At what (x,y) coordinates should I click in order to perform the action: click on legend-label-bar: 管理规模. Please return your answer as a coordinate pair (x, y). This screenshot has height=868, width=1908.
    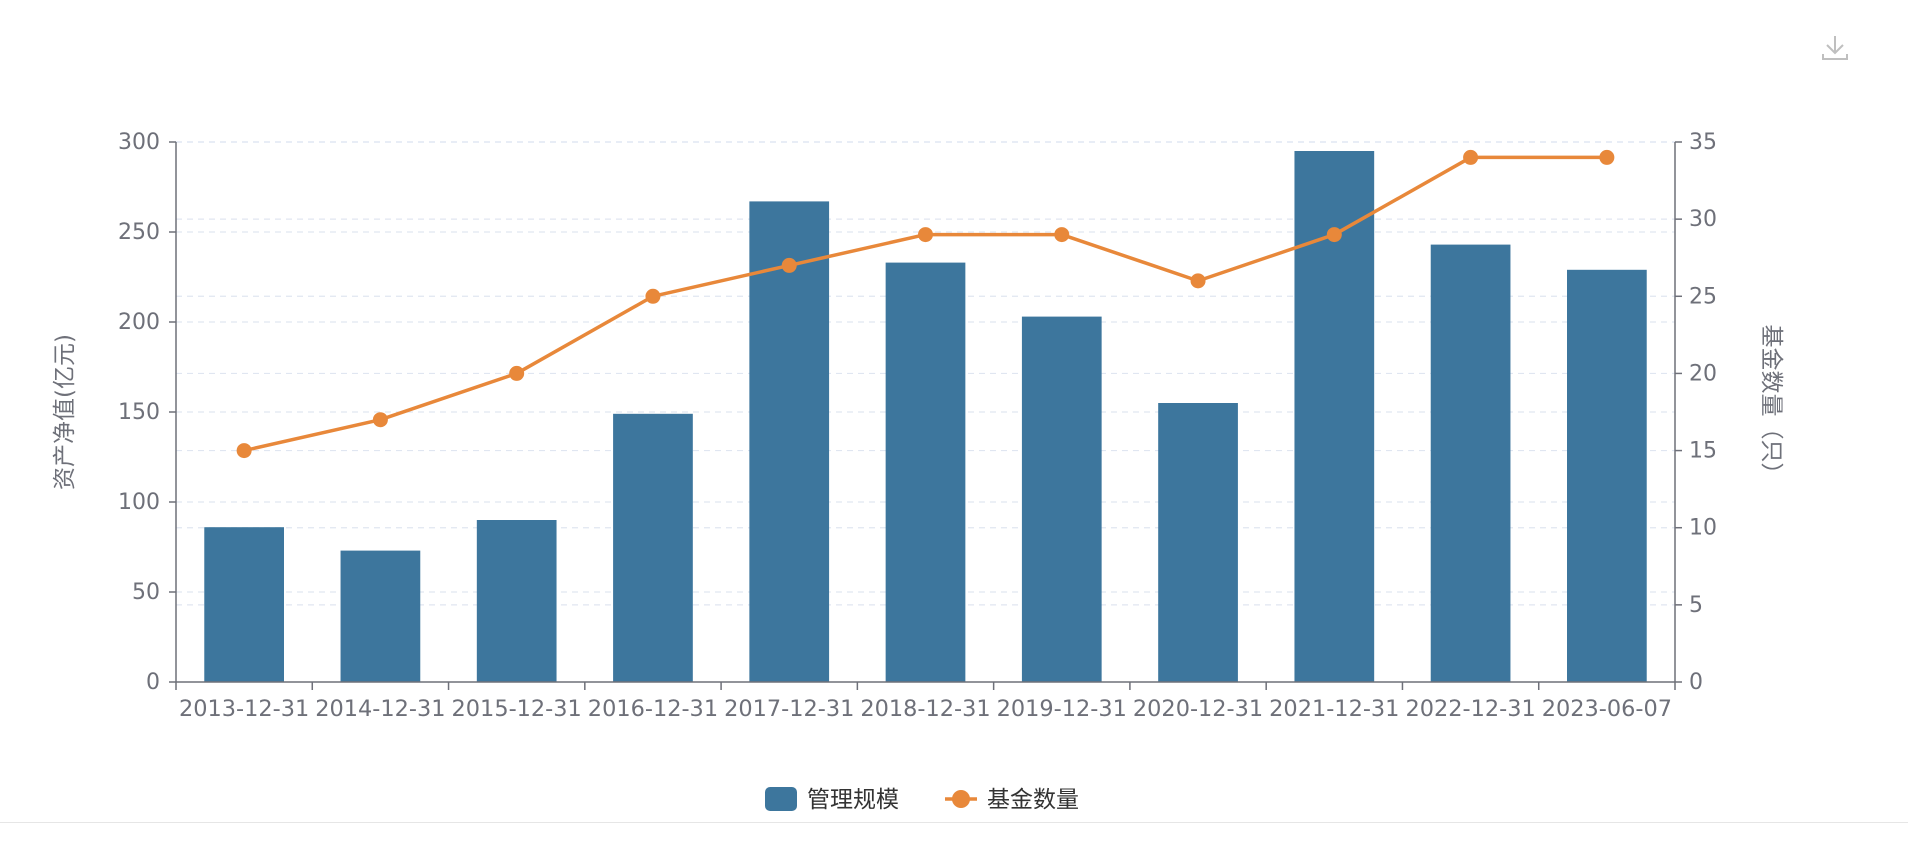
    Looking at the image, I should click on (853, 800).